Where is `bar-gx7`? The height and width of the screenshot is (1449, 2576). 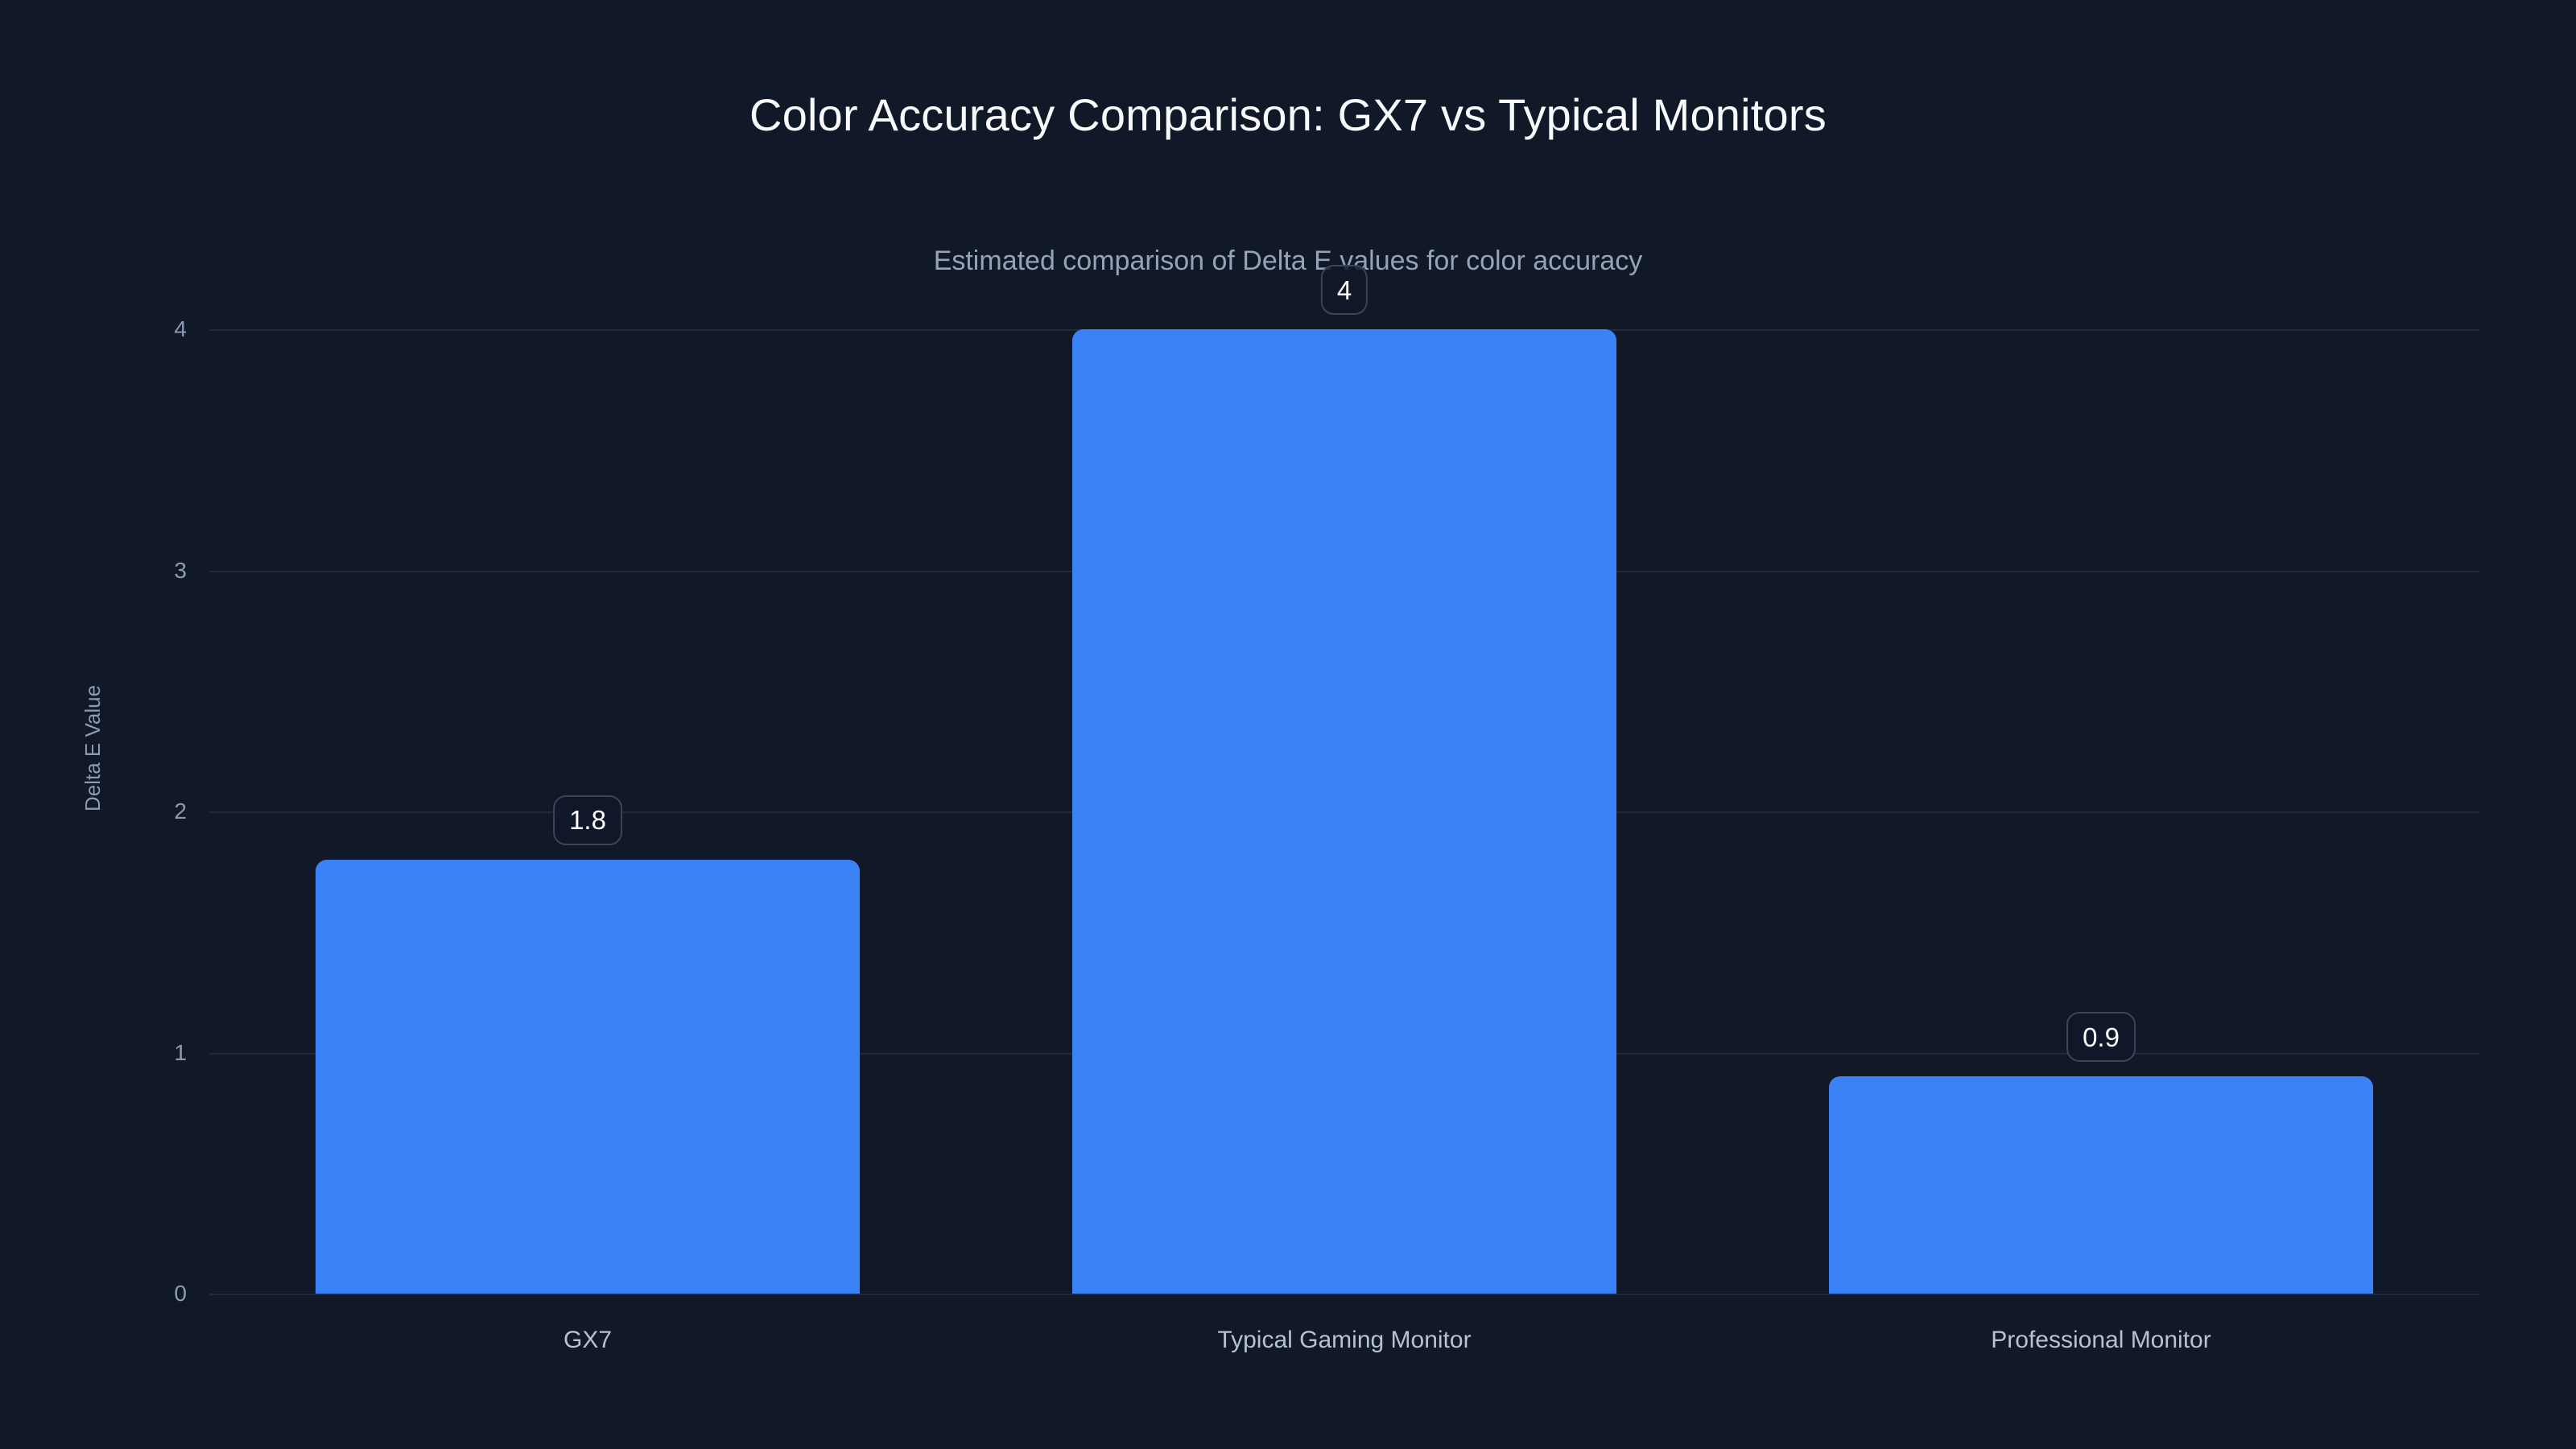
bar-gx7 is located at coordinates (588, 1076).